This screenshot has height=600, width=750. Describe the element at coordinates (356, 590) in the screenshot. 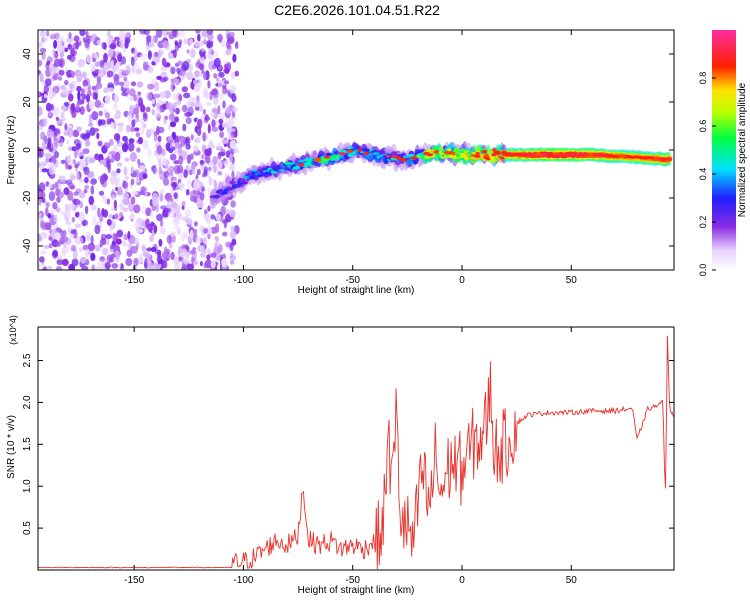

I see `bottom-x-axis-label: Height of straight line (km)` at that location.